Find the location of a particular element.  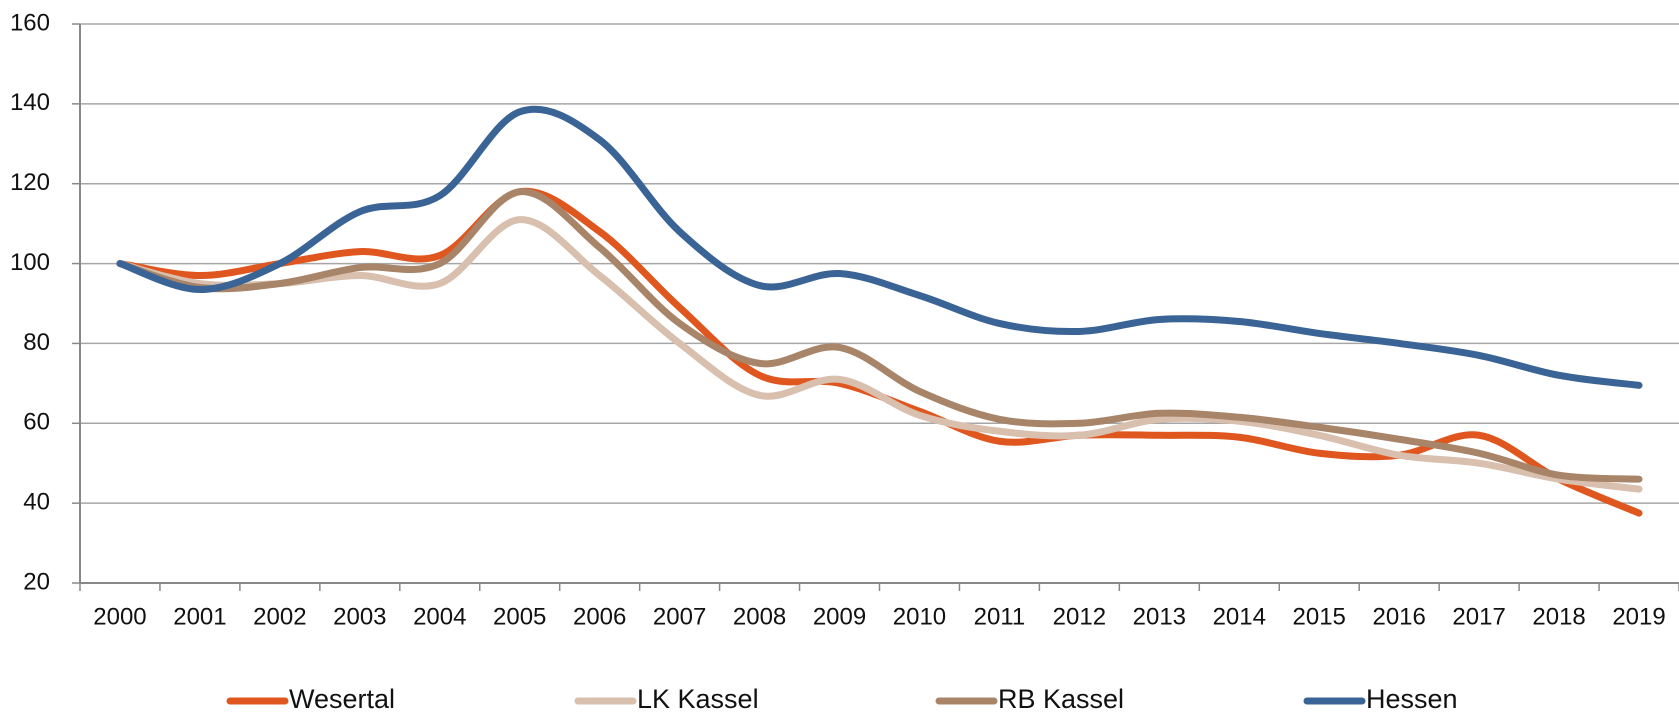

x-tick-label: 2014 is located at coordinates (1239, 616).